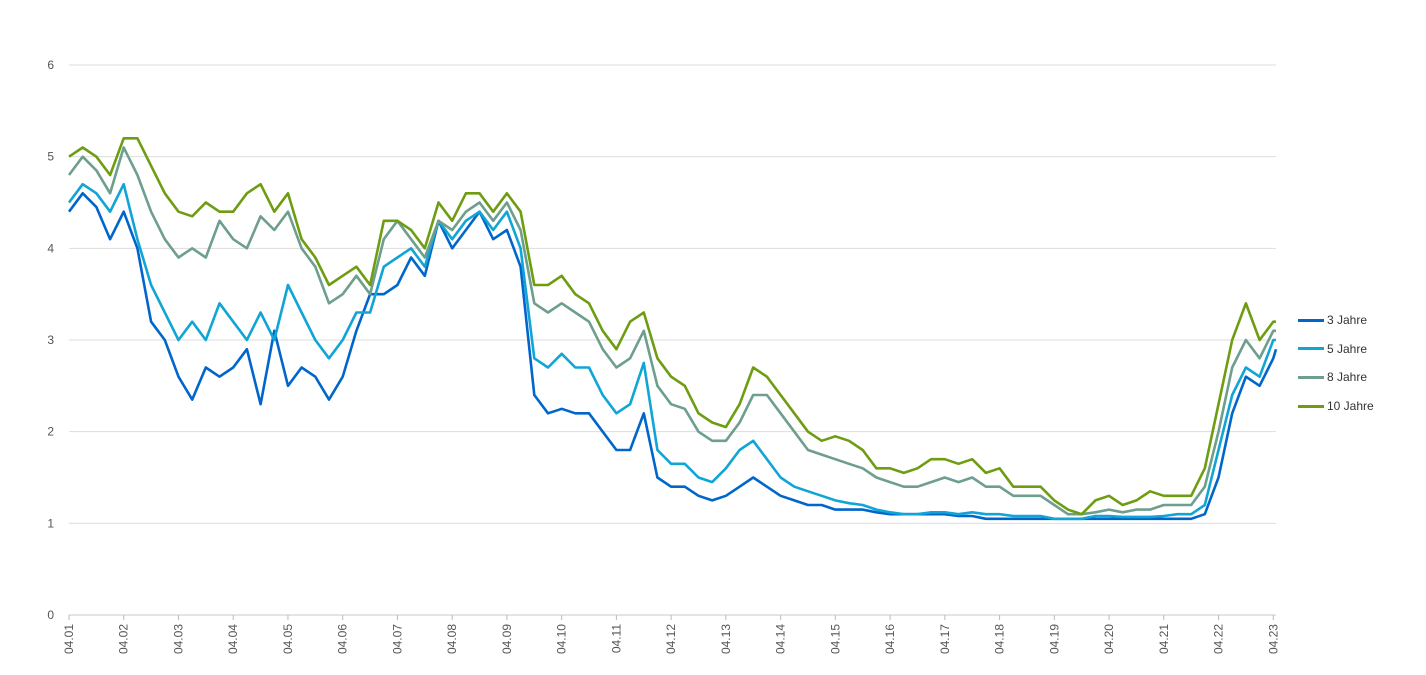 This screenshot has width=1426, height=675. I want to click on x-tick-label: 04.08, so click(452, 639).